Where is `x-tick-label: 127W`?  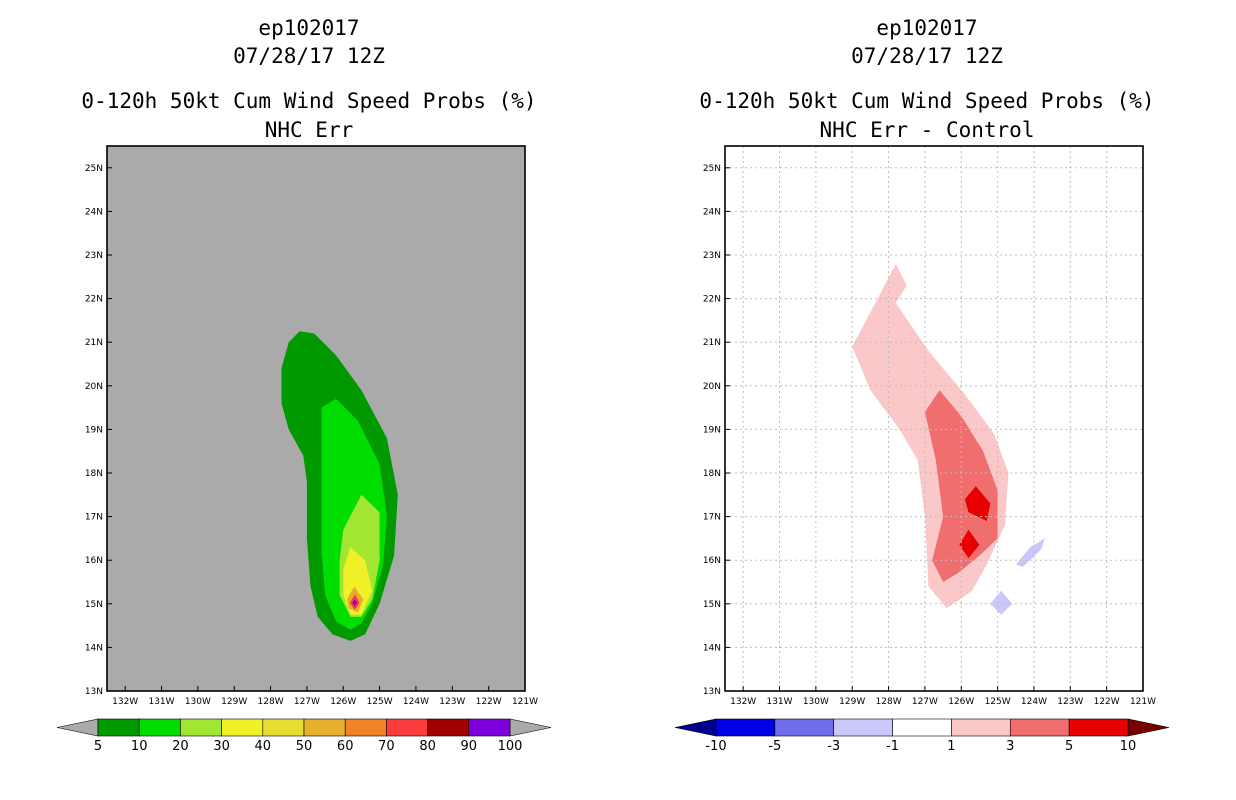 x-tick-label: 127W is located at coordinates (307, 702).